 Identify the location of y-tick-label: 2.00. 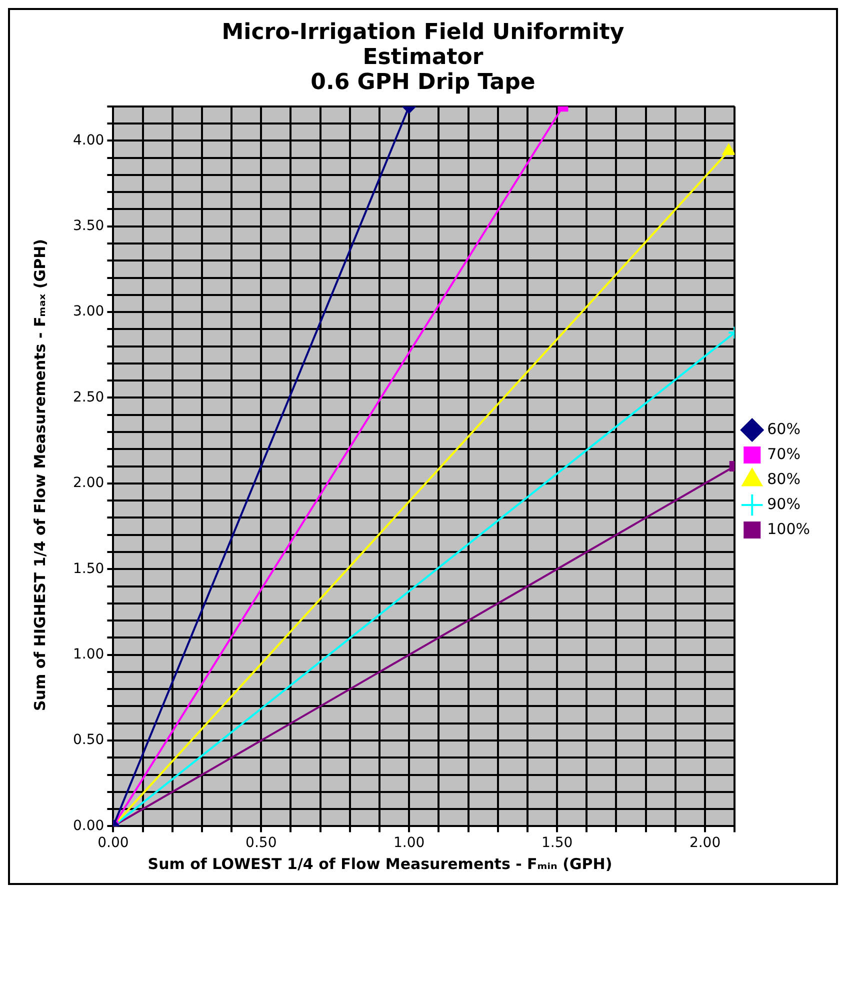
(88, 483).